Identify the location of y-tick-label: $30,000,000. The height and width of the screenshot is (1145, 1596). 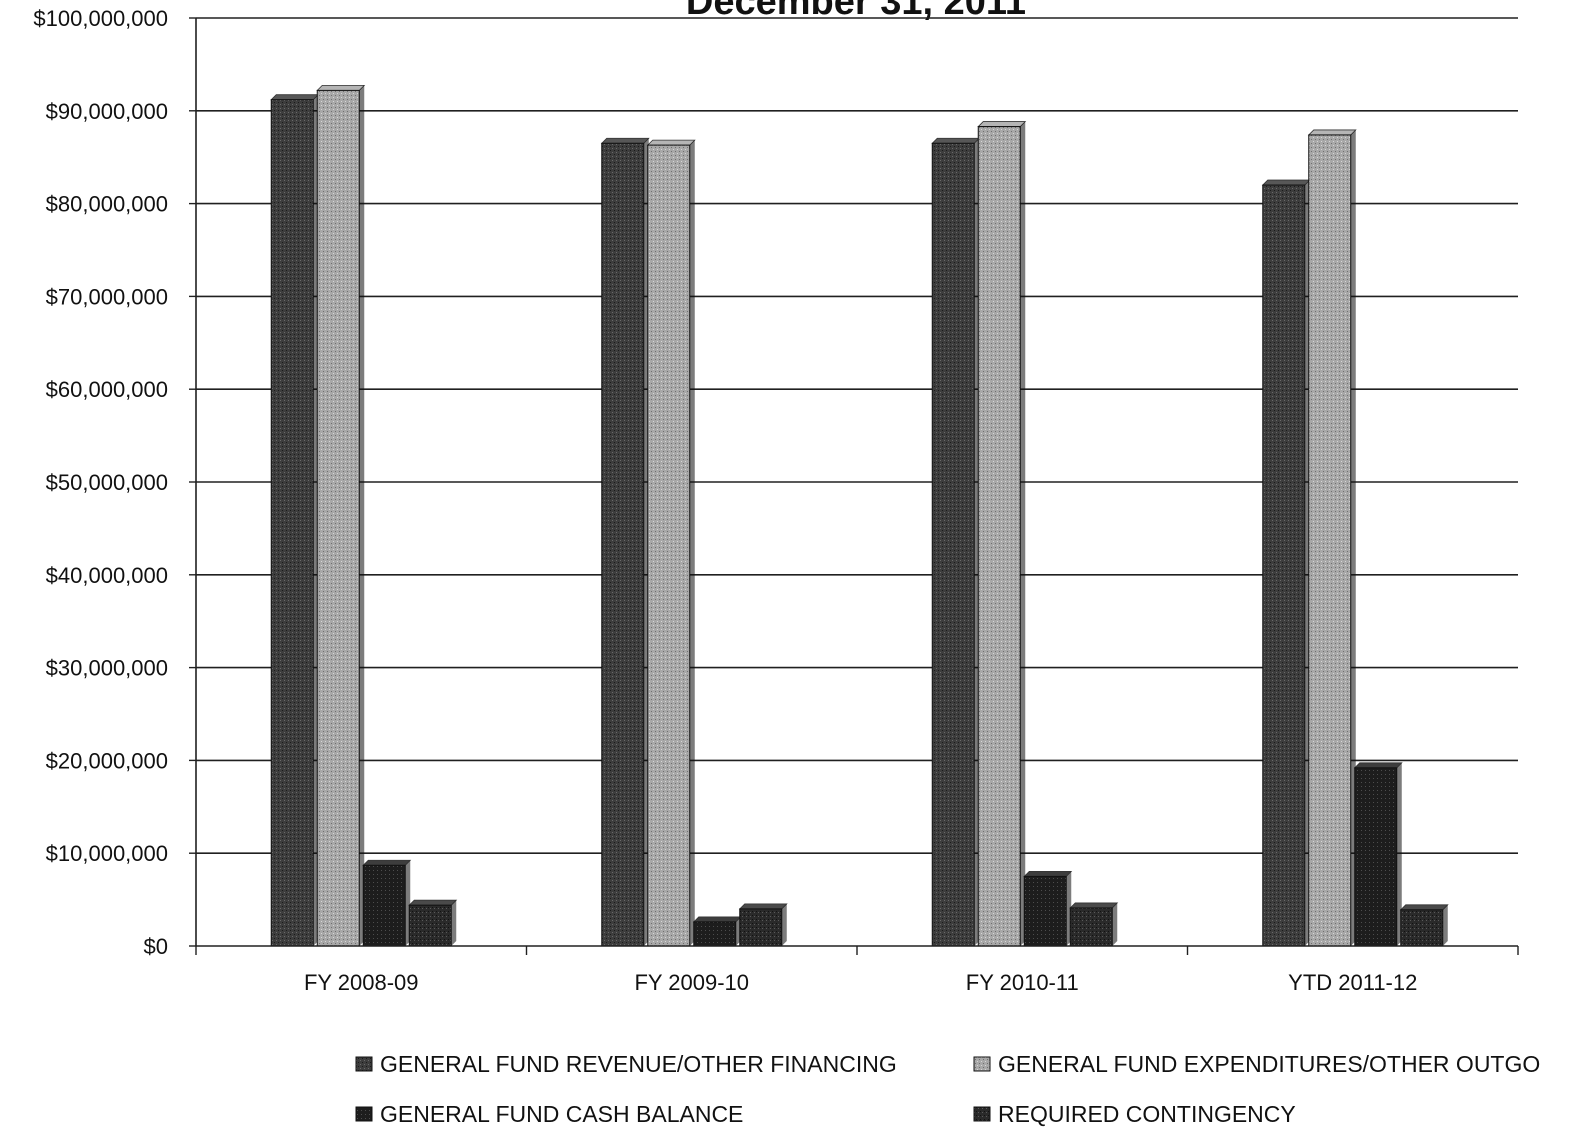
(107, 668).